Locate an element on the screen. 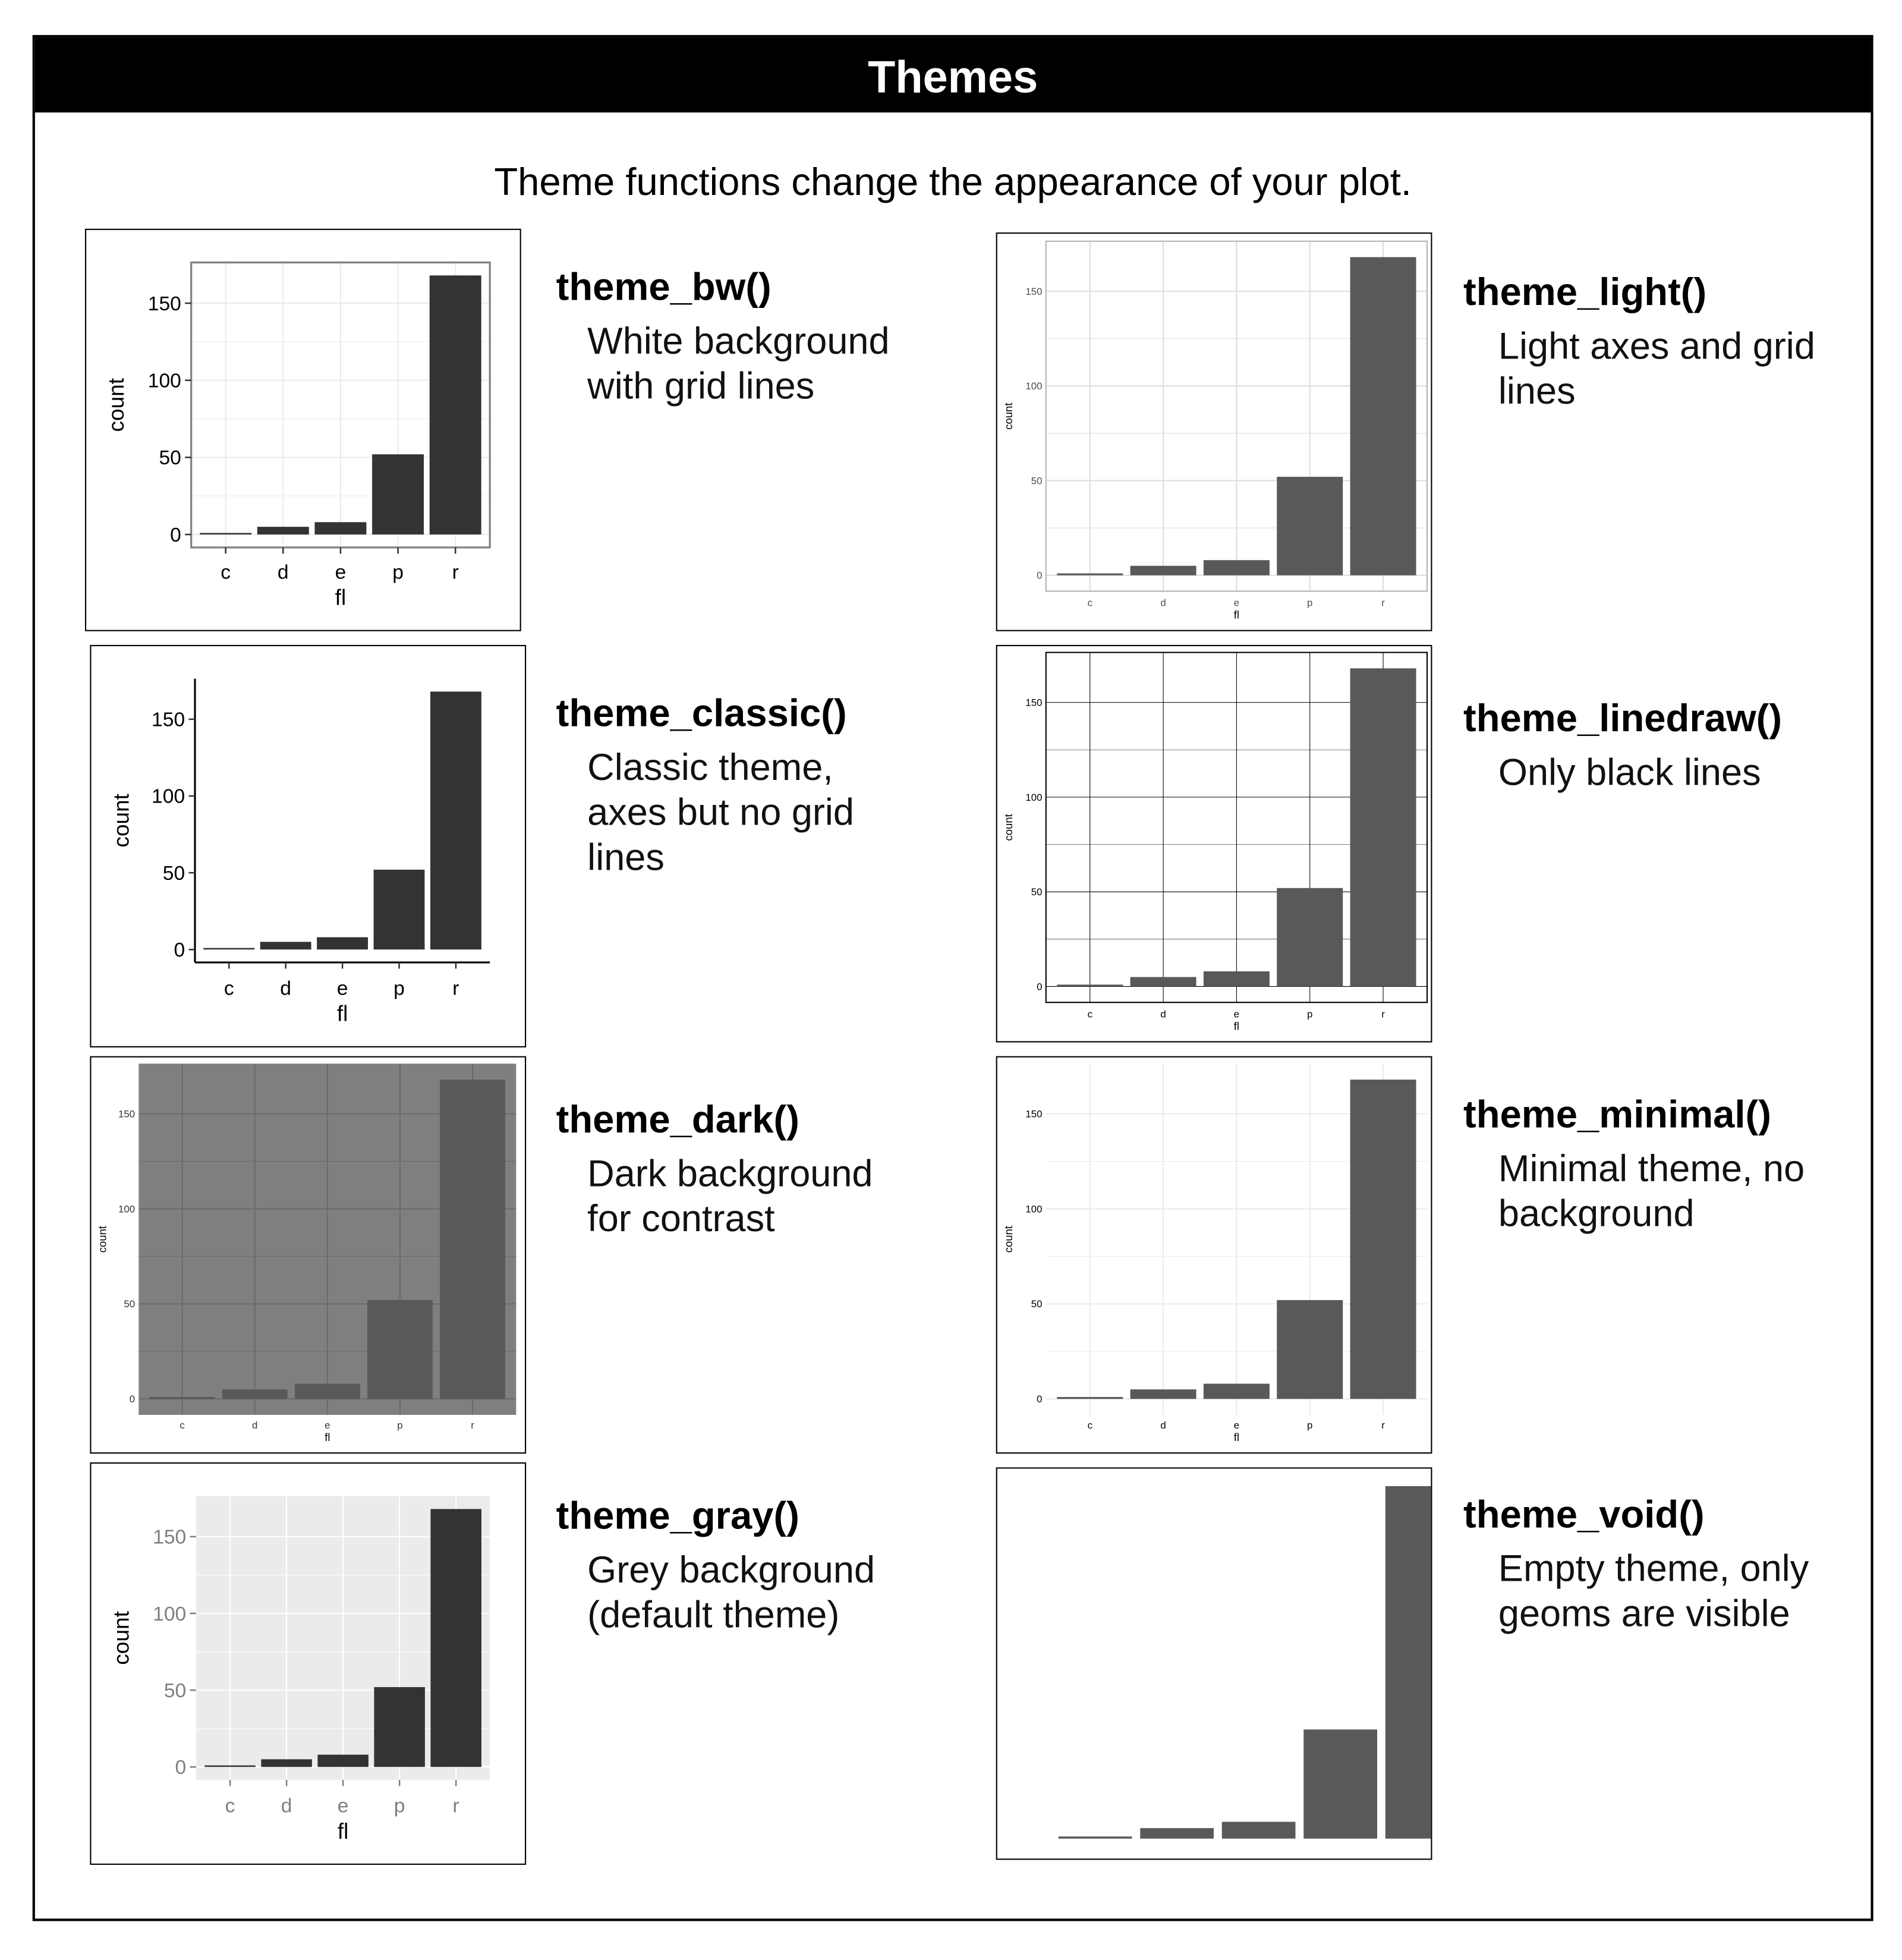  chart-panel-void is located at coordinates (1214, 1663).